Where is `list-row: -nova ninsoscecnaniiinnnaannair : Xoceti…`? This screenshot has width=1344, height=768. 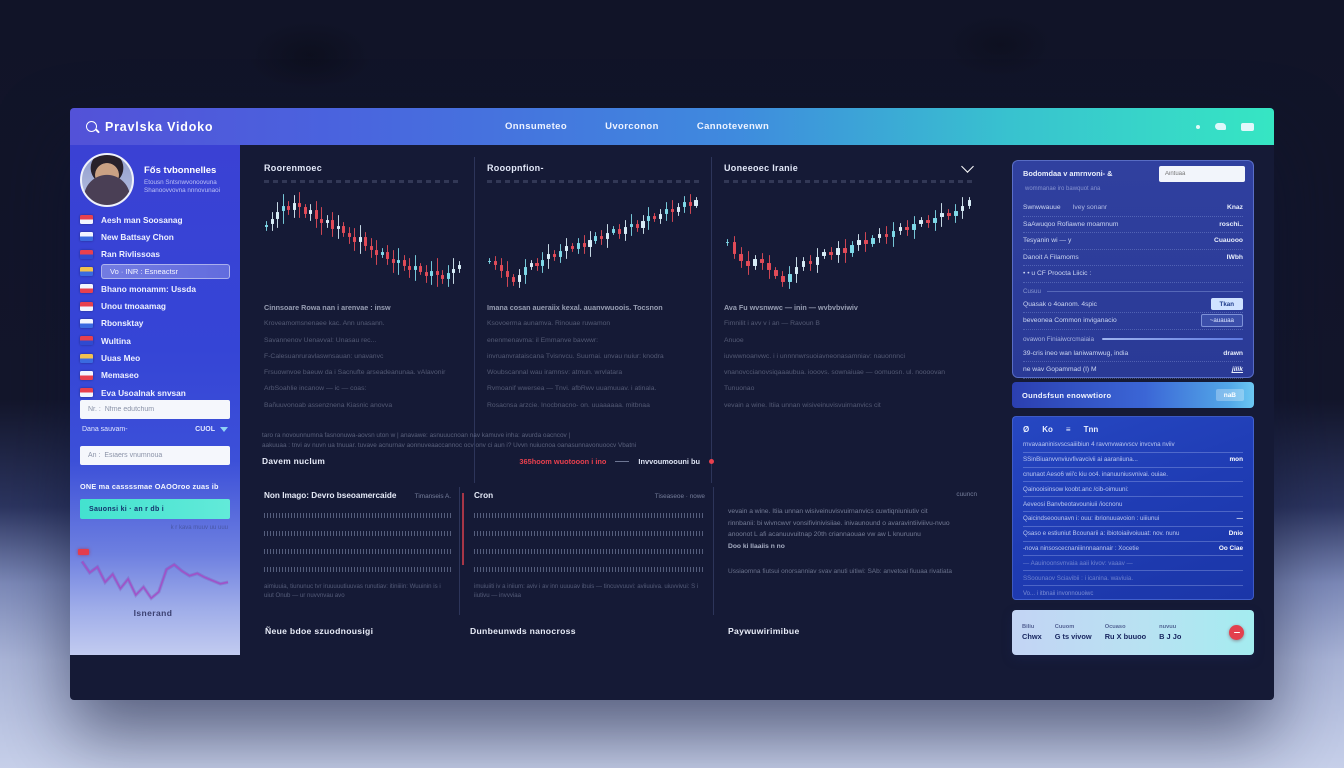
list-row: -nova ninsoscecnaniiinnnaannair : Xoceti… is located at coordinates (1133, 549).